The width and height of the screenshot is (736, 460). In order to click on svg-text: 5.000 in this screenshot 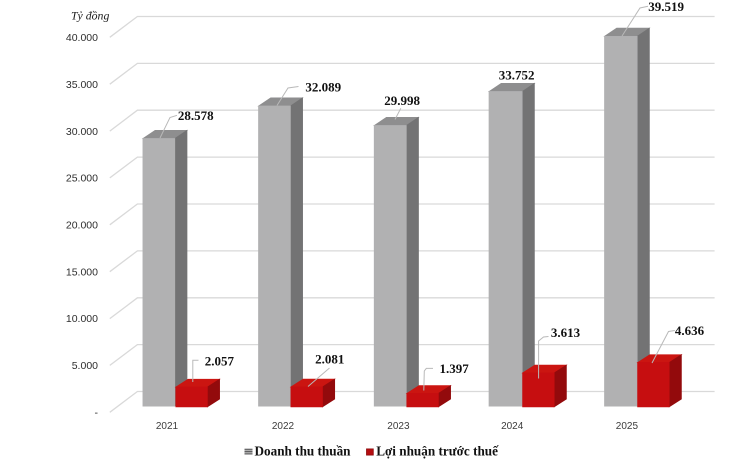, I will do `click(85, 366)`.